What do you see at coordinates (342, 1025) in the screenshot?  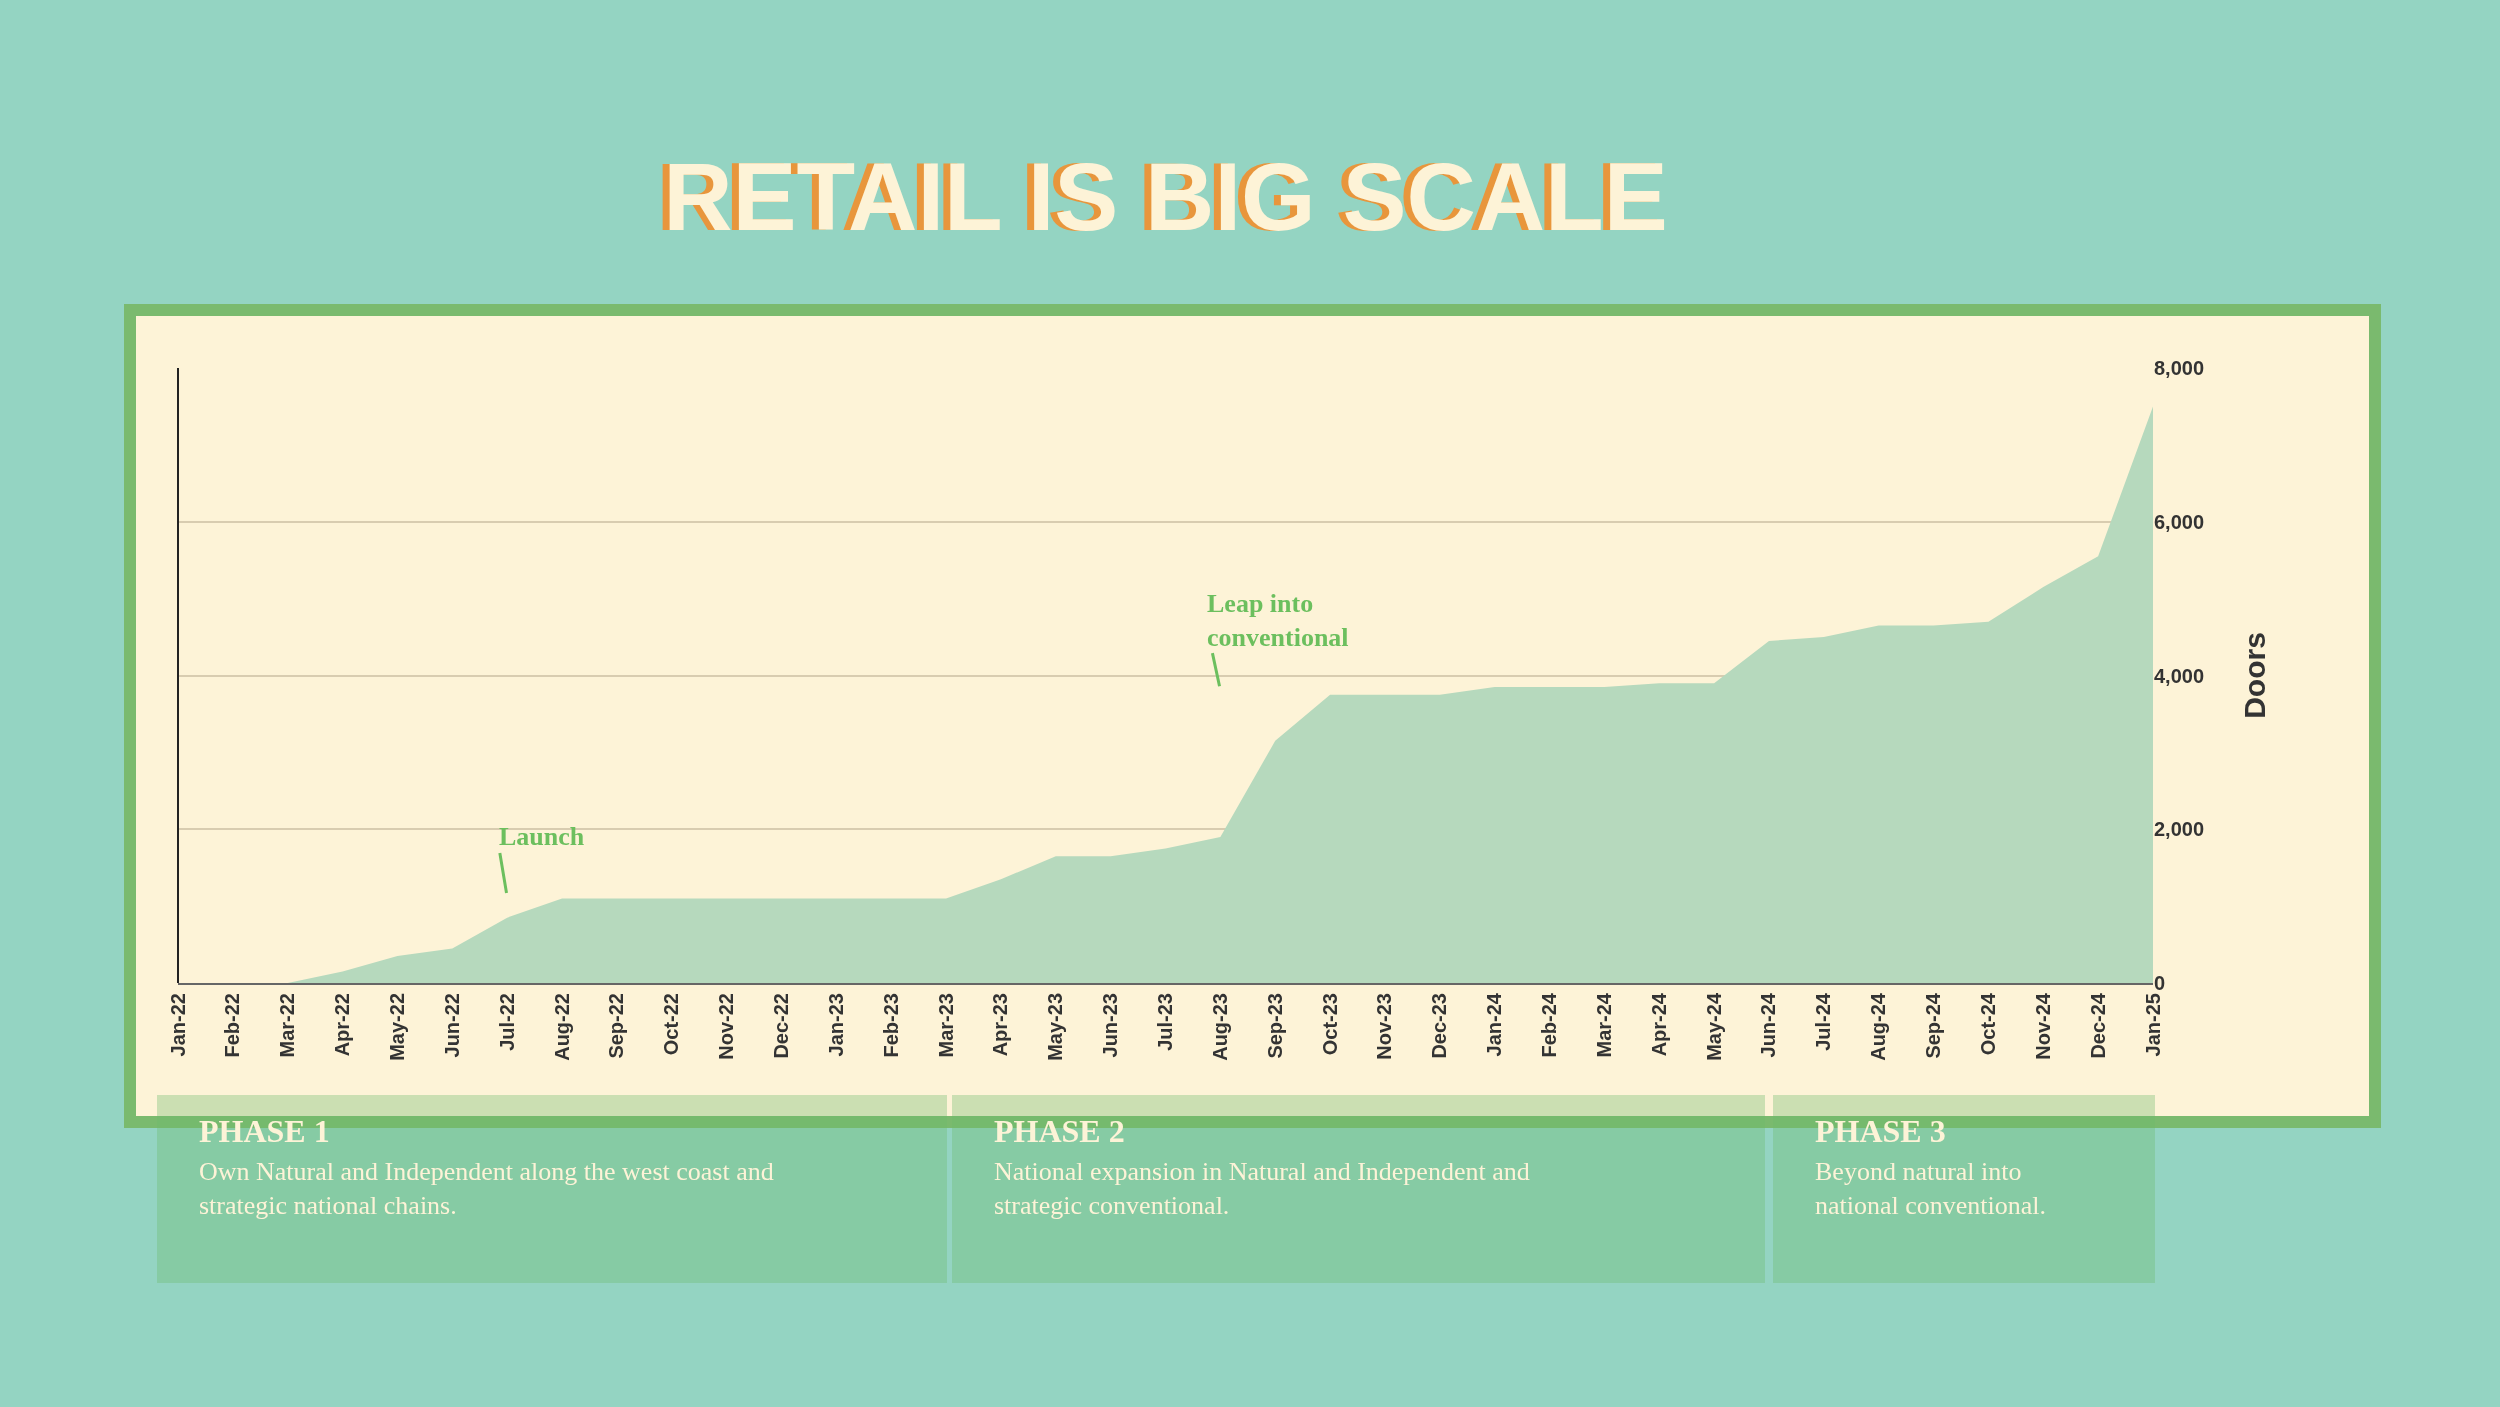 I see `x-tick-label: Apr-22` at bounding box center [342, 1025].